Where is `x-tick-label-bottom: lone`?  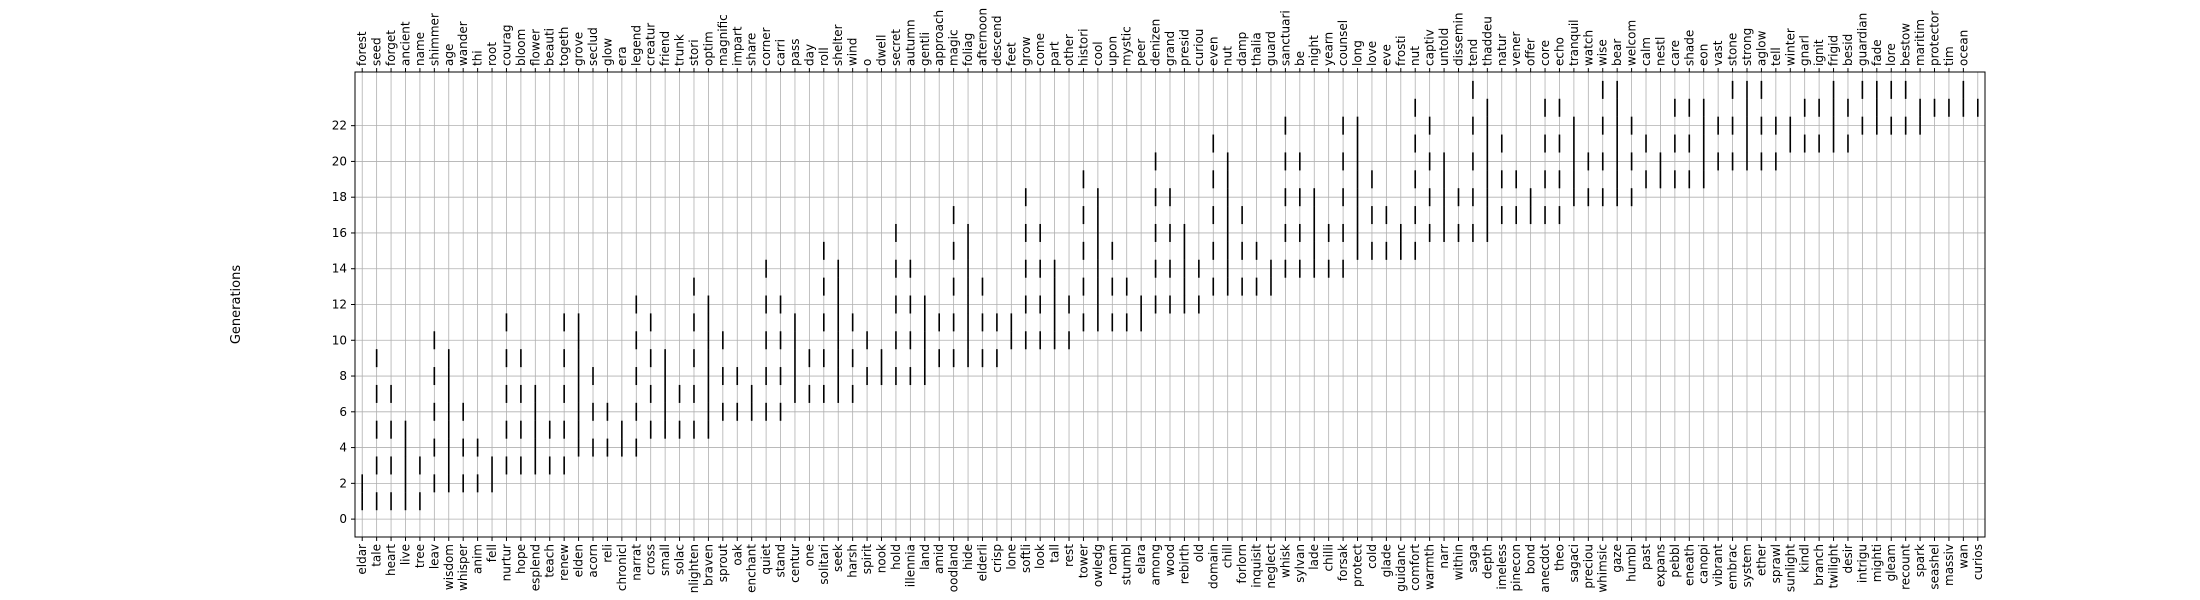
x-tick-label-bottom: lone is located at coordinates (1011, 557).